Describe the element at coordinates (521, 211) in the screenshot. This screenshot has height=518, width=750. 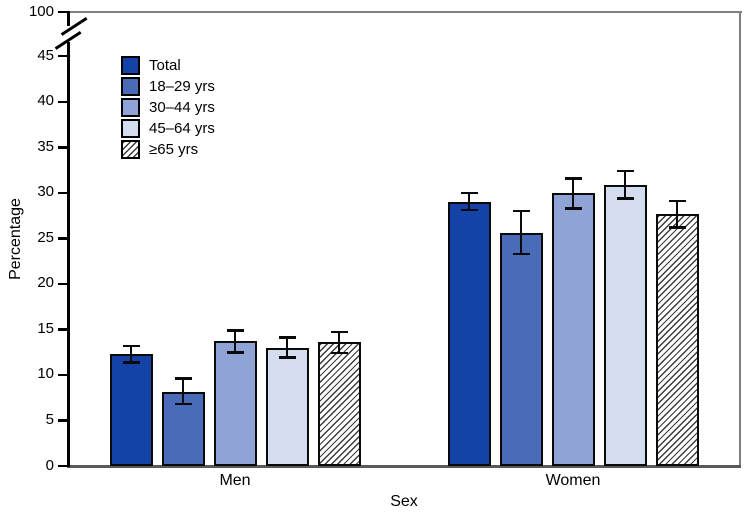
I see `error-bar-cap-top-women-18-29-yrs` at that location.